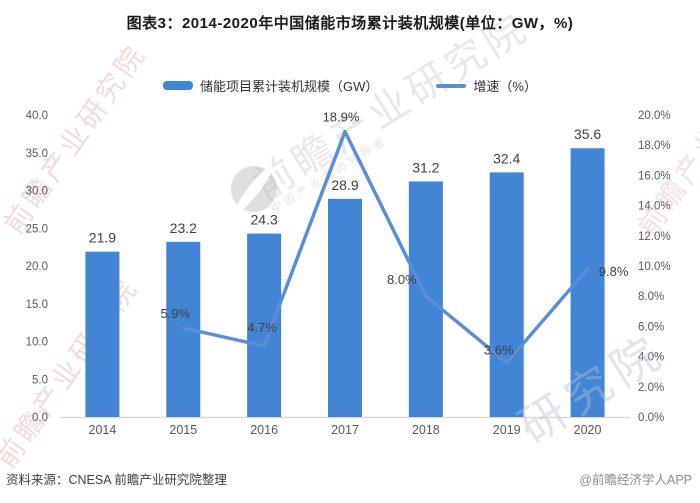 This screenshot has width=700, height=503. I want to click on bar-value-label-2017: 28.9, so click(344, 185).